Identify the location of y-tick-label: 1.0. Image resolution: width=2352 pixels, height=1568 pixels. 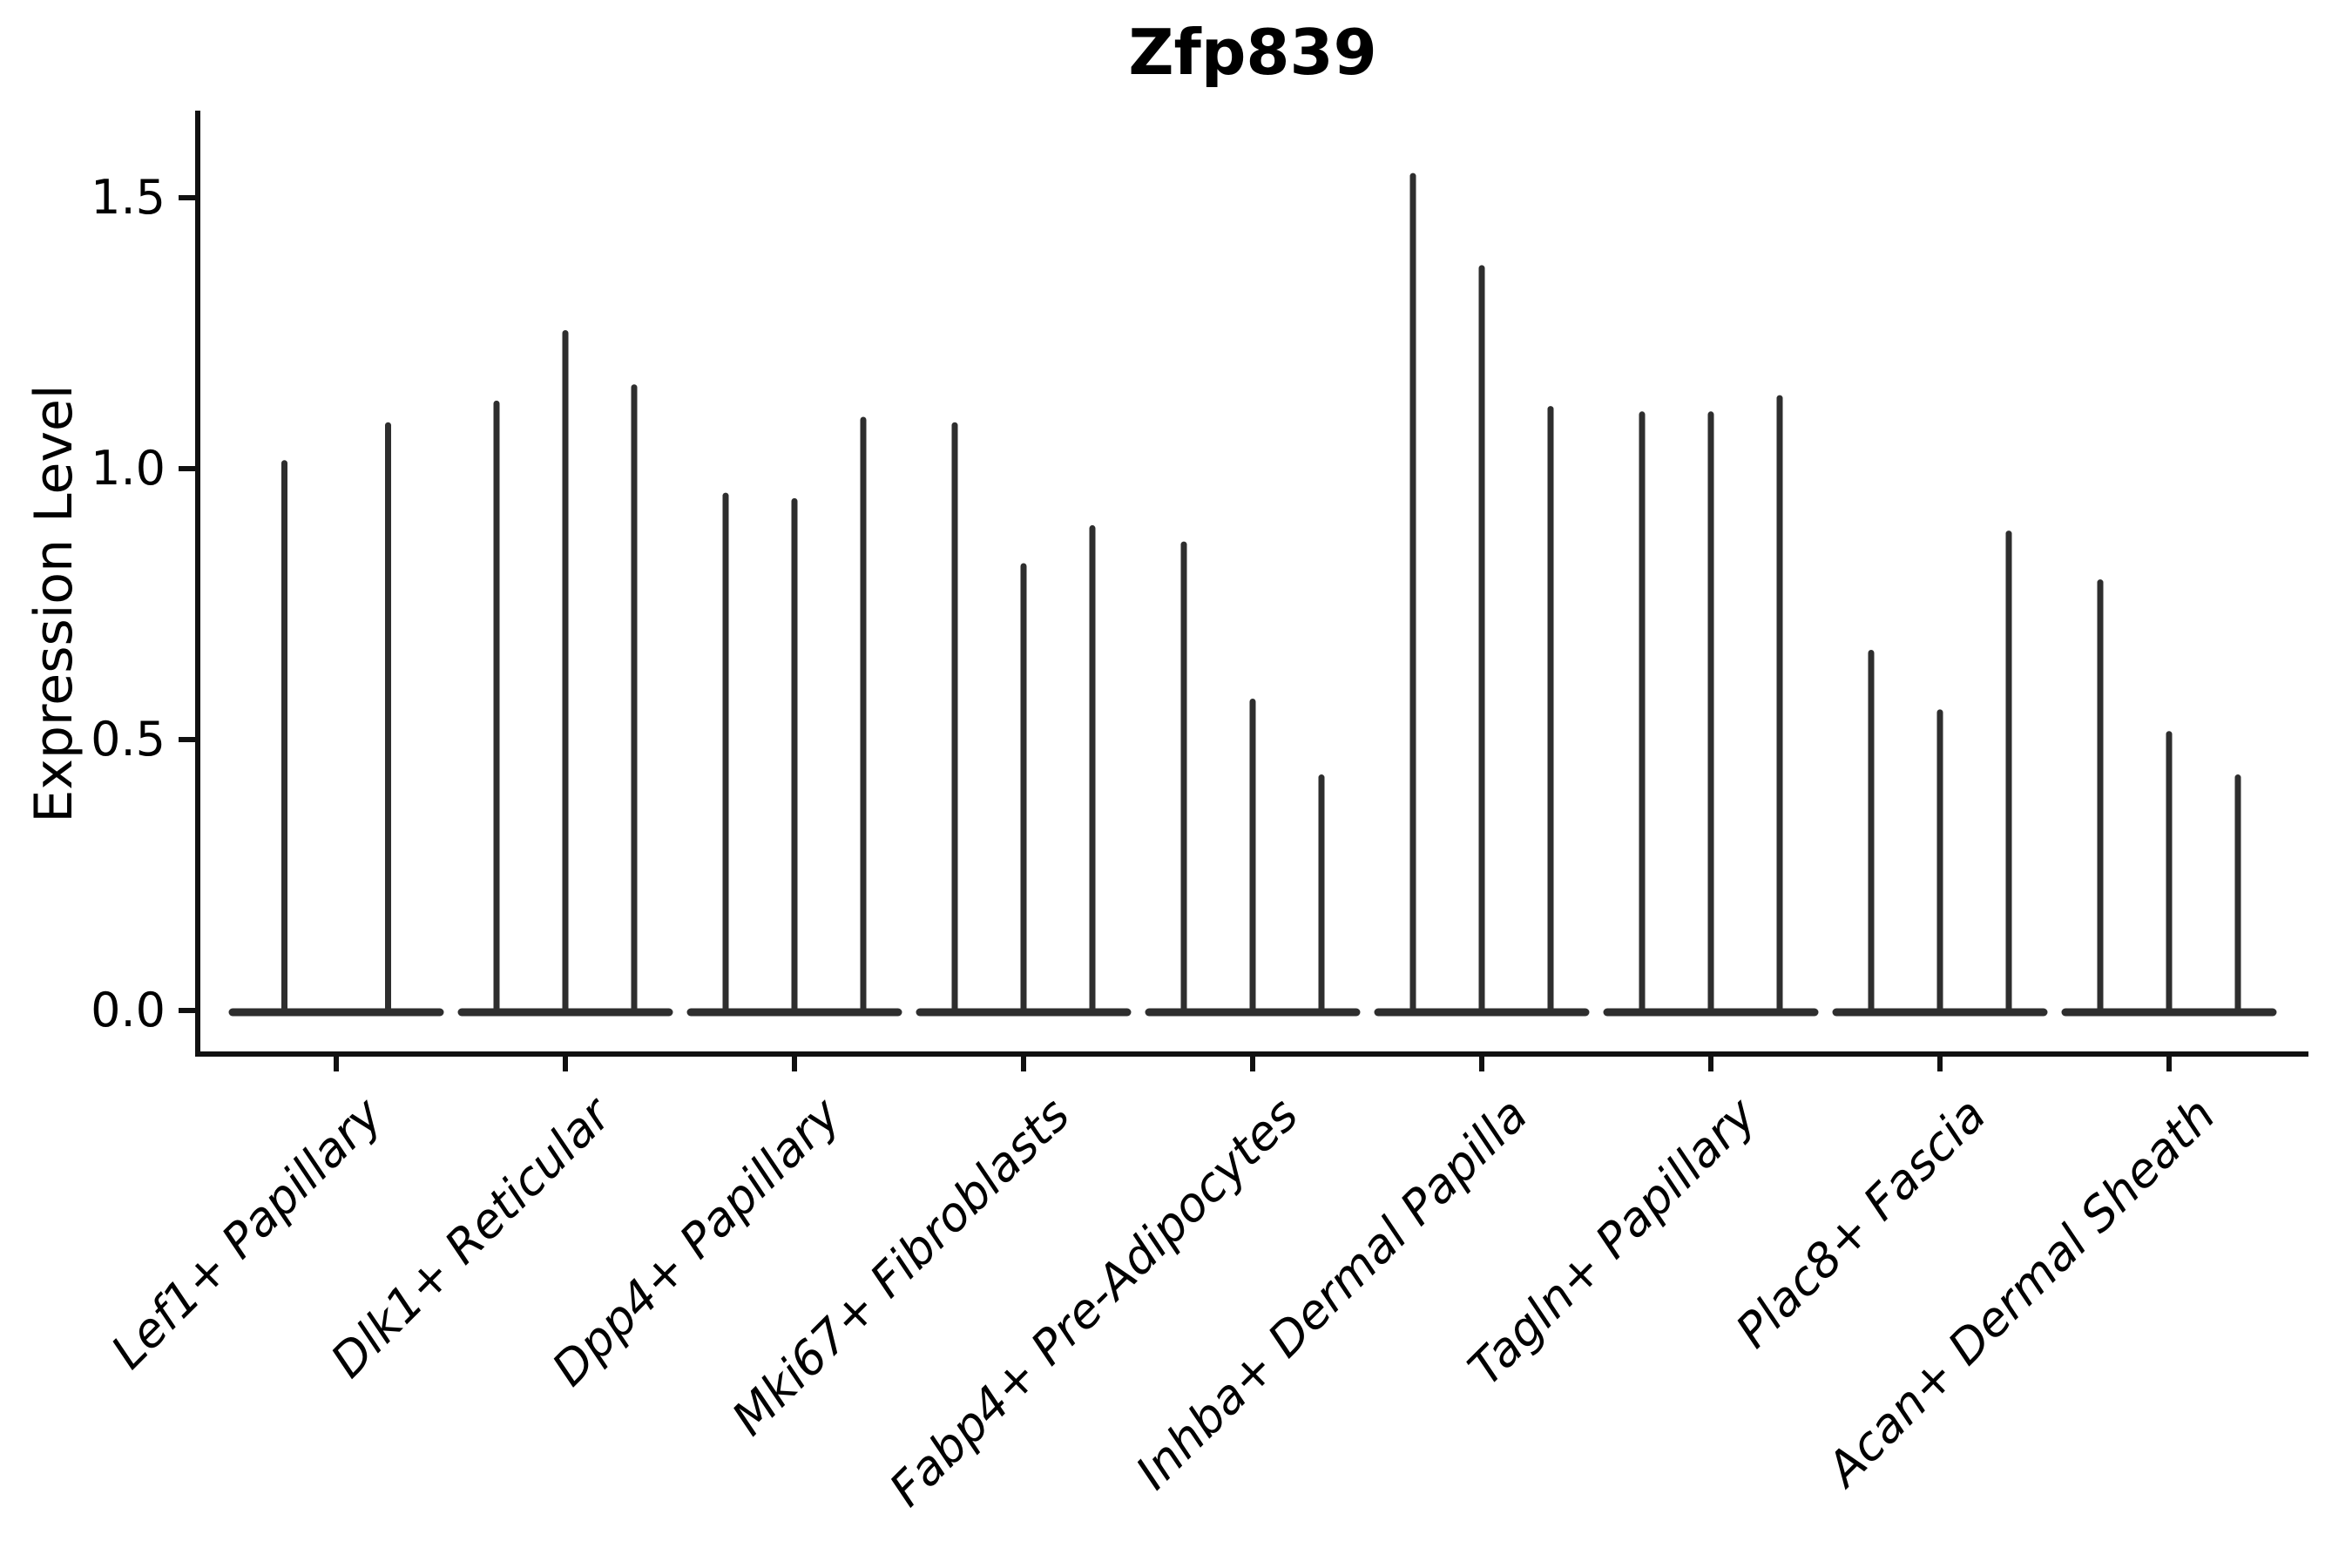
(129, 469).